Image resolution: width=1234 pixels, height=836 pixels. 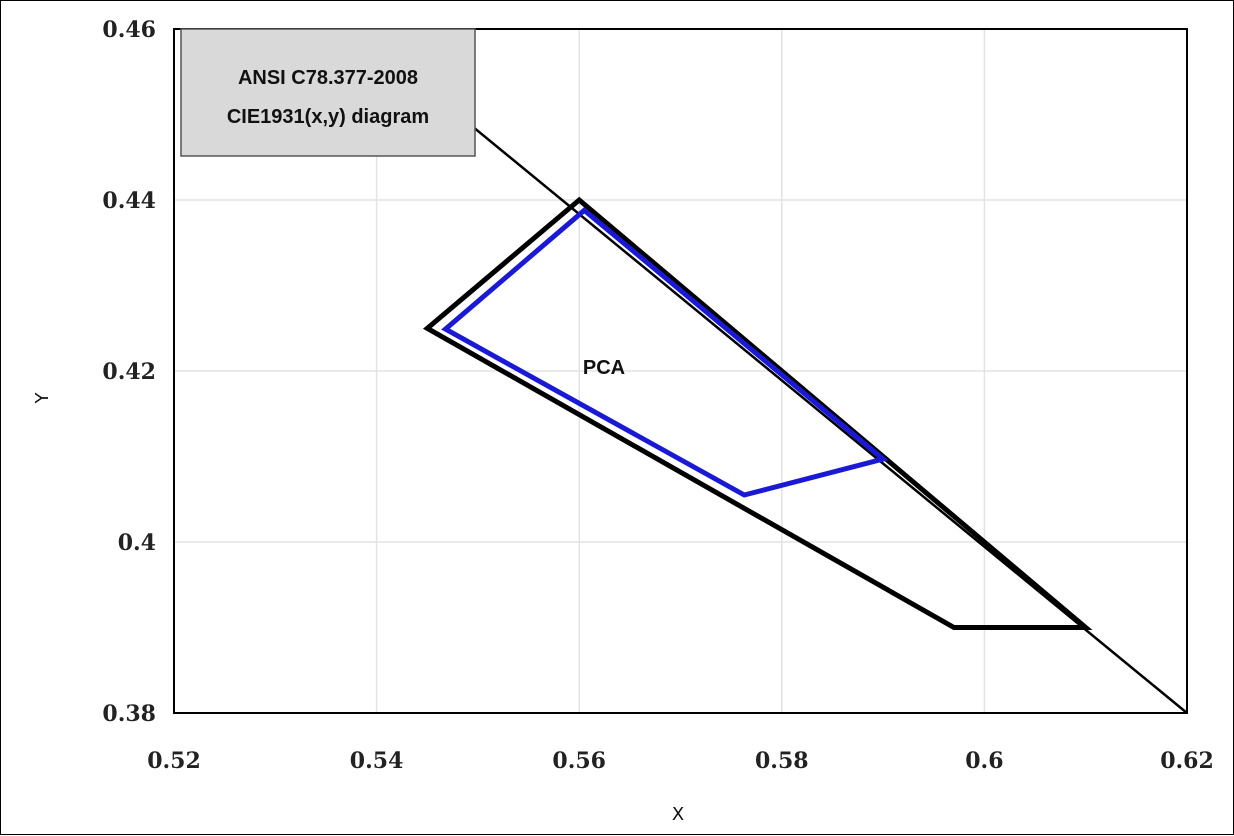 I want to click on legend-box: ANSI C78.377-2008 CIE1931(x,y) diagram, so click(x=328, y=92).